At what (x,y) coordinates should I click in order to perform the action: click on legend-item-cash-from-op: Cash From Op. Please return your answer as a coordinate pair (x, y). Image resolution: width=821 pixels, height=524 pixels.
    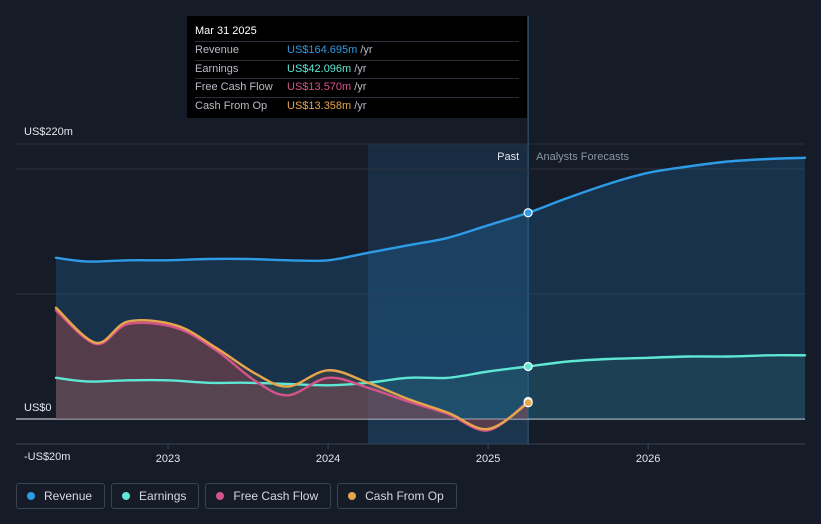
    Looking at the image, I should click on (397, 496).